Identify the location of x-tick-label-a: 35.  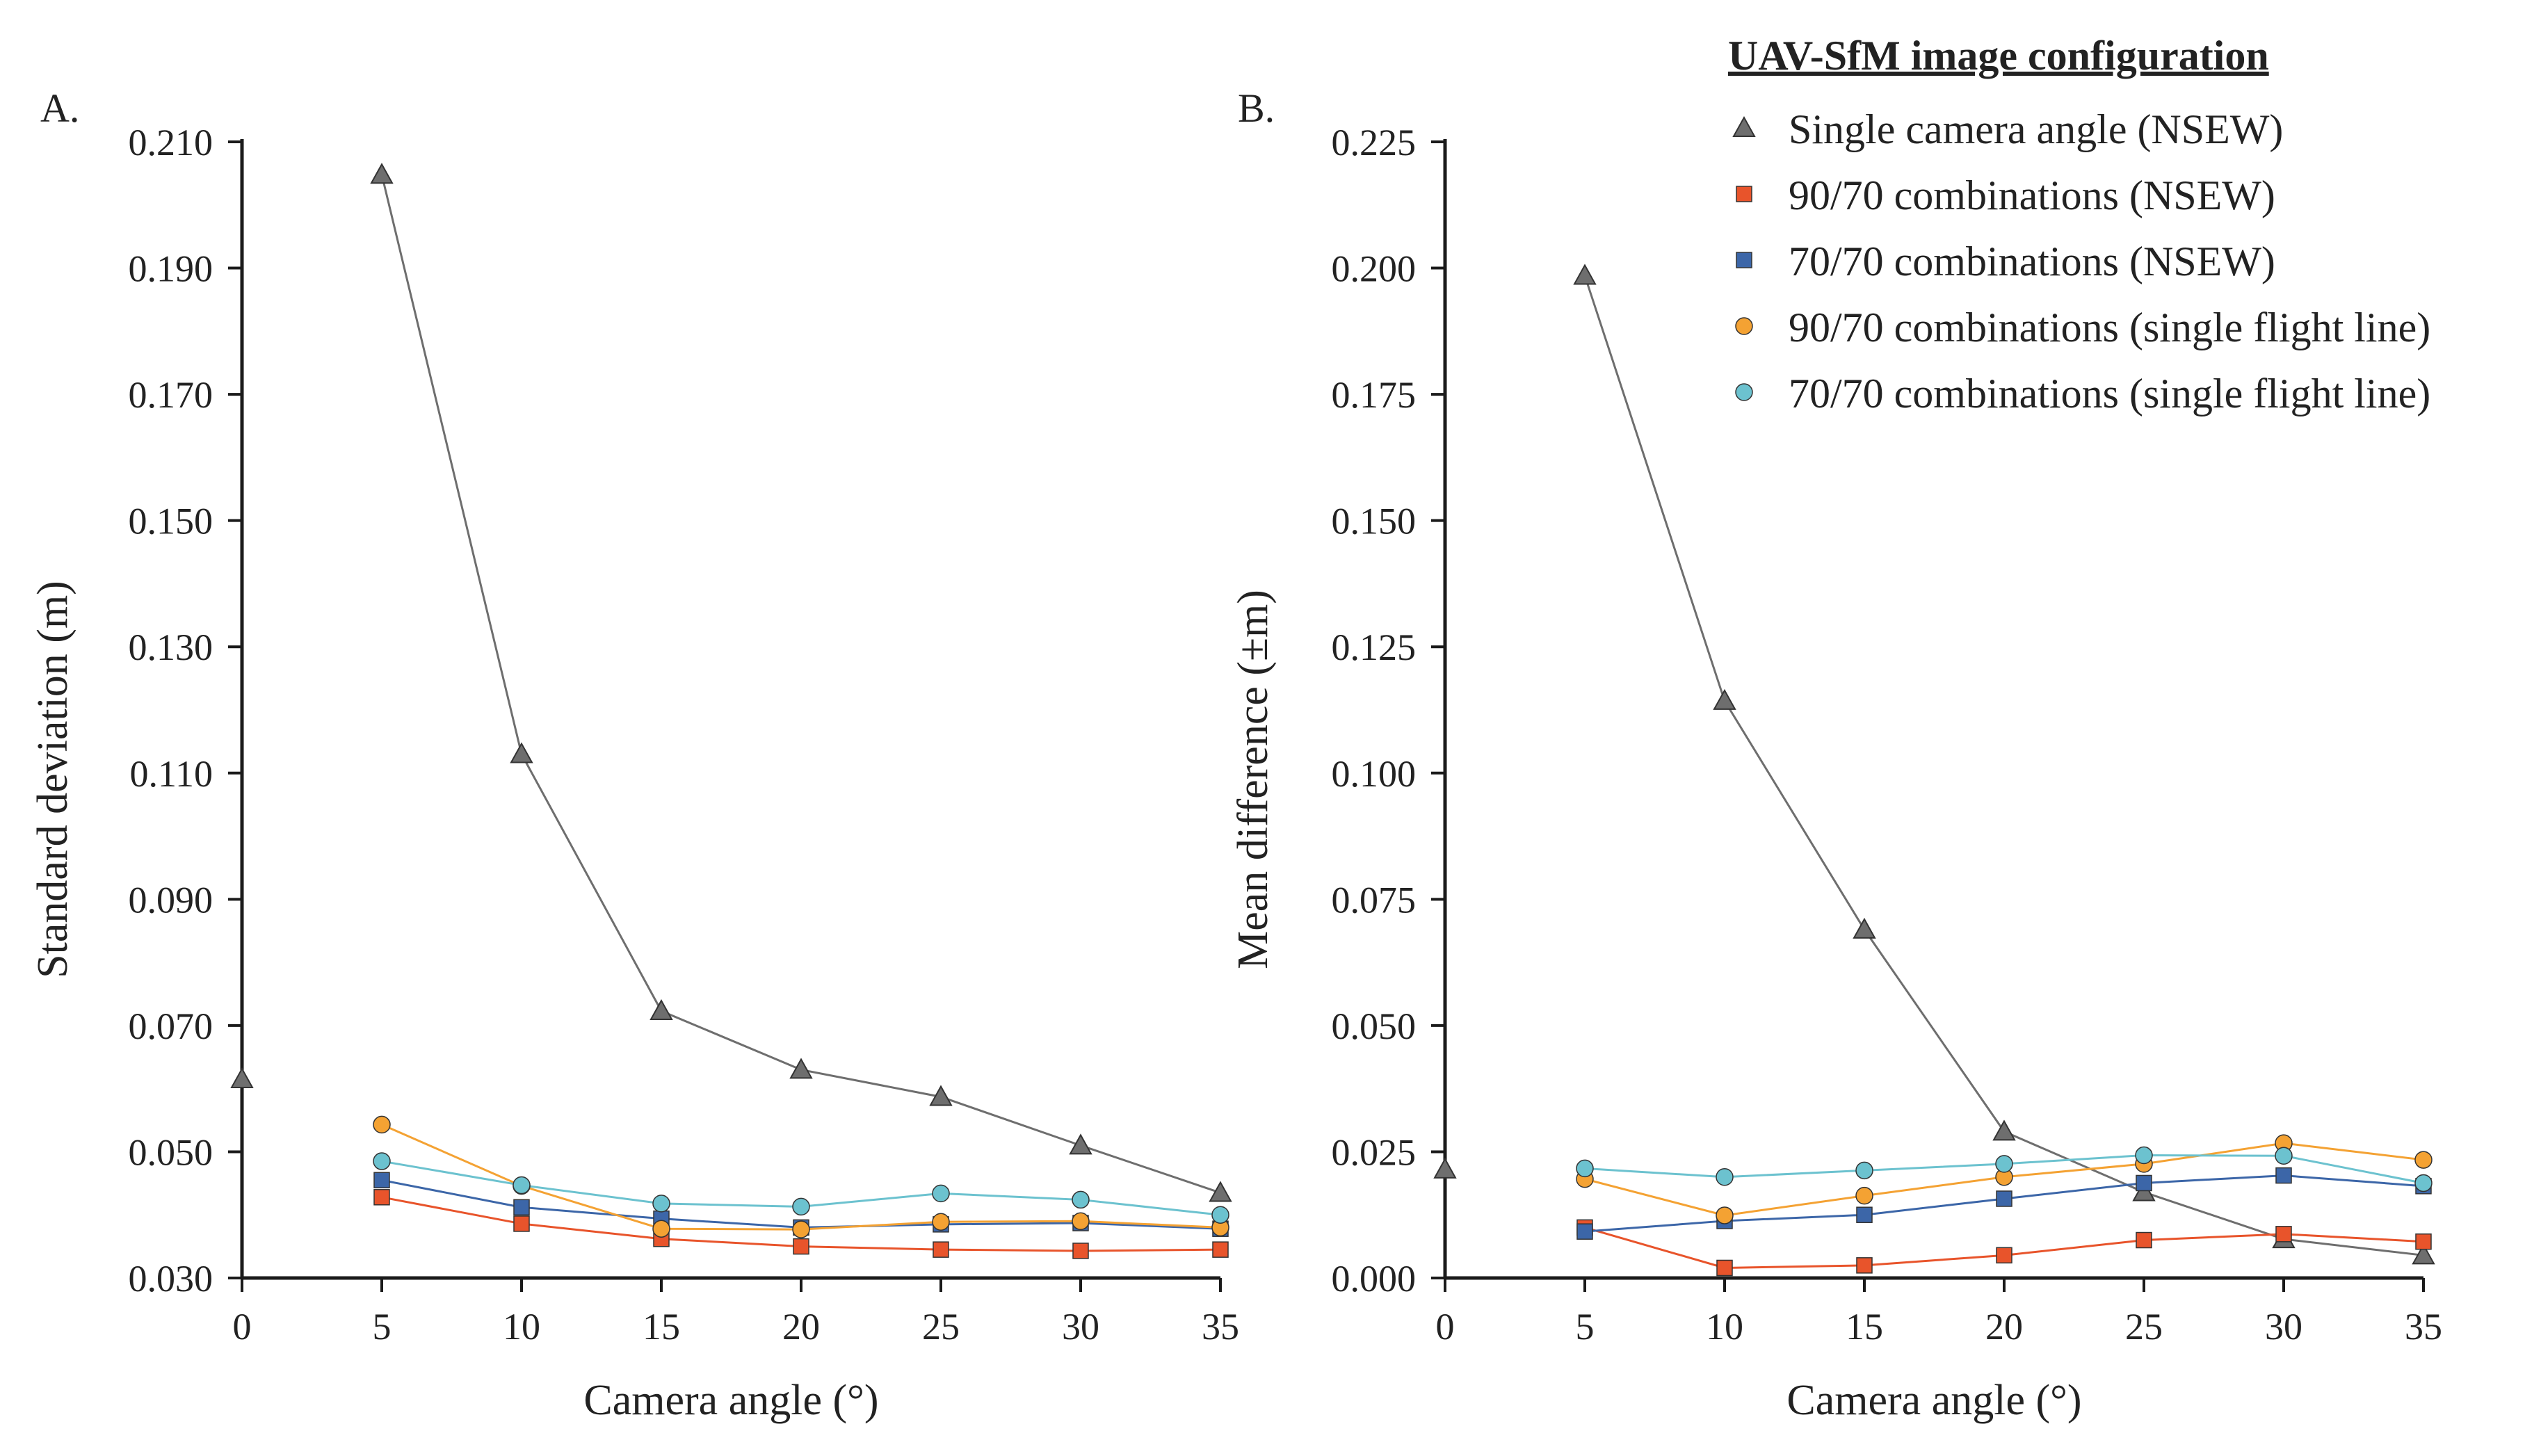
(1220, 1327).